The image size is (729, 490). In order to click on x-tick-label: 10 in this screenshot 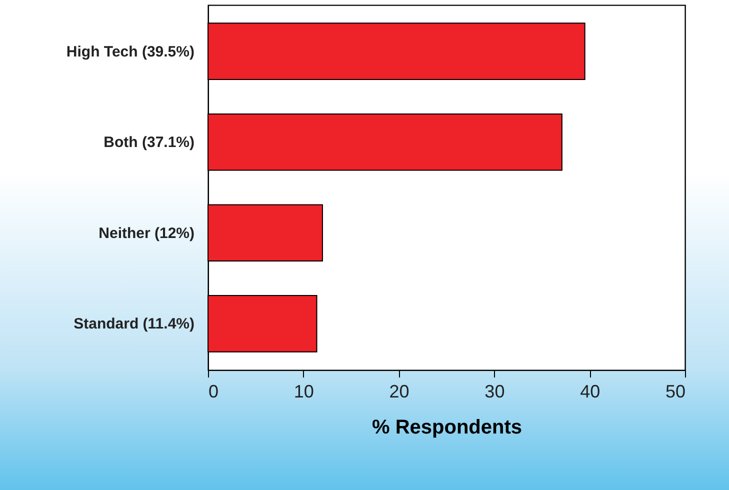, I will do `click(304, 392)`.